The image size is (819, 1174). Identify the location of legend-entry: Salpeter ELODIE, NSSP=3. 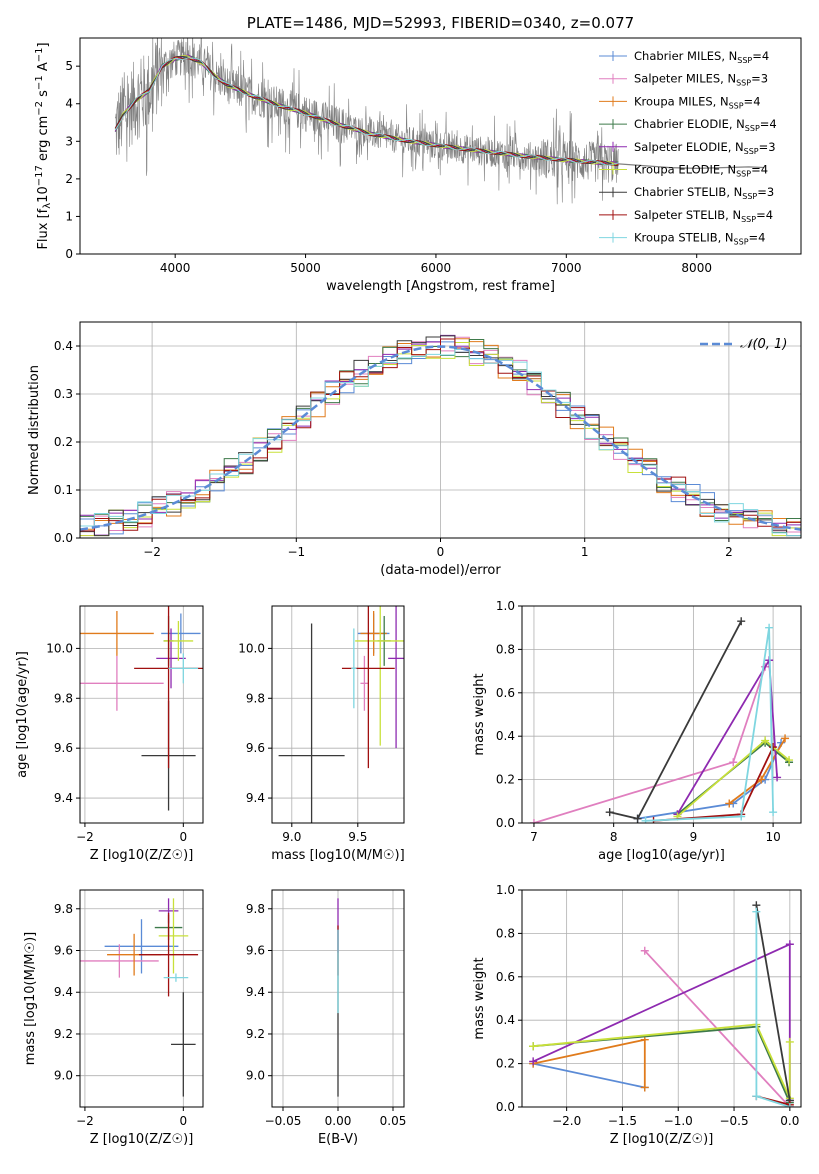
(705, 148).